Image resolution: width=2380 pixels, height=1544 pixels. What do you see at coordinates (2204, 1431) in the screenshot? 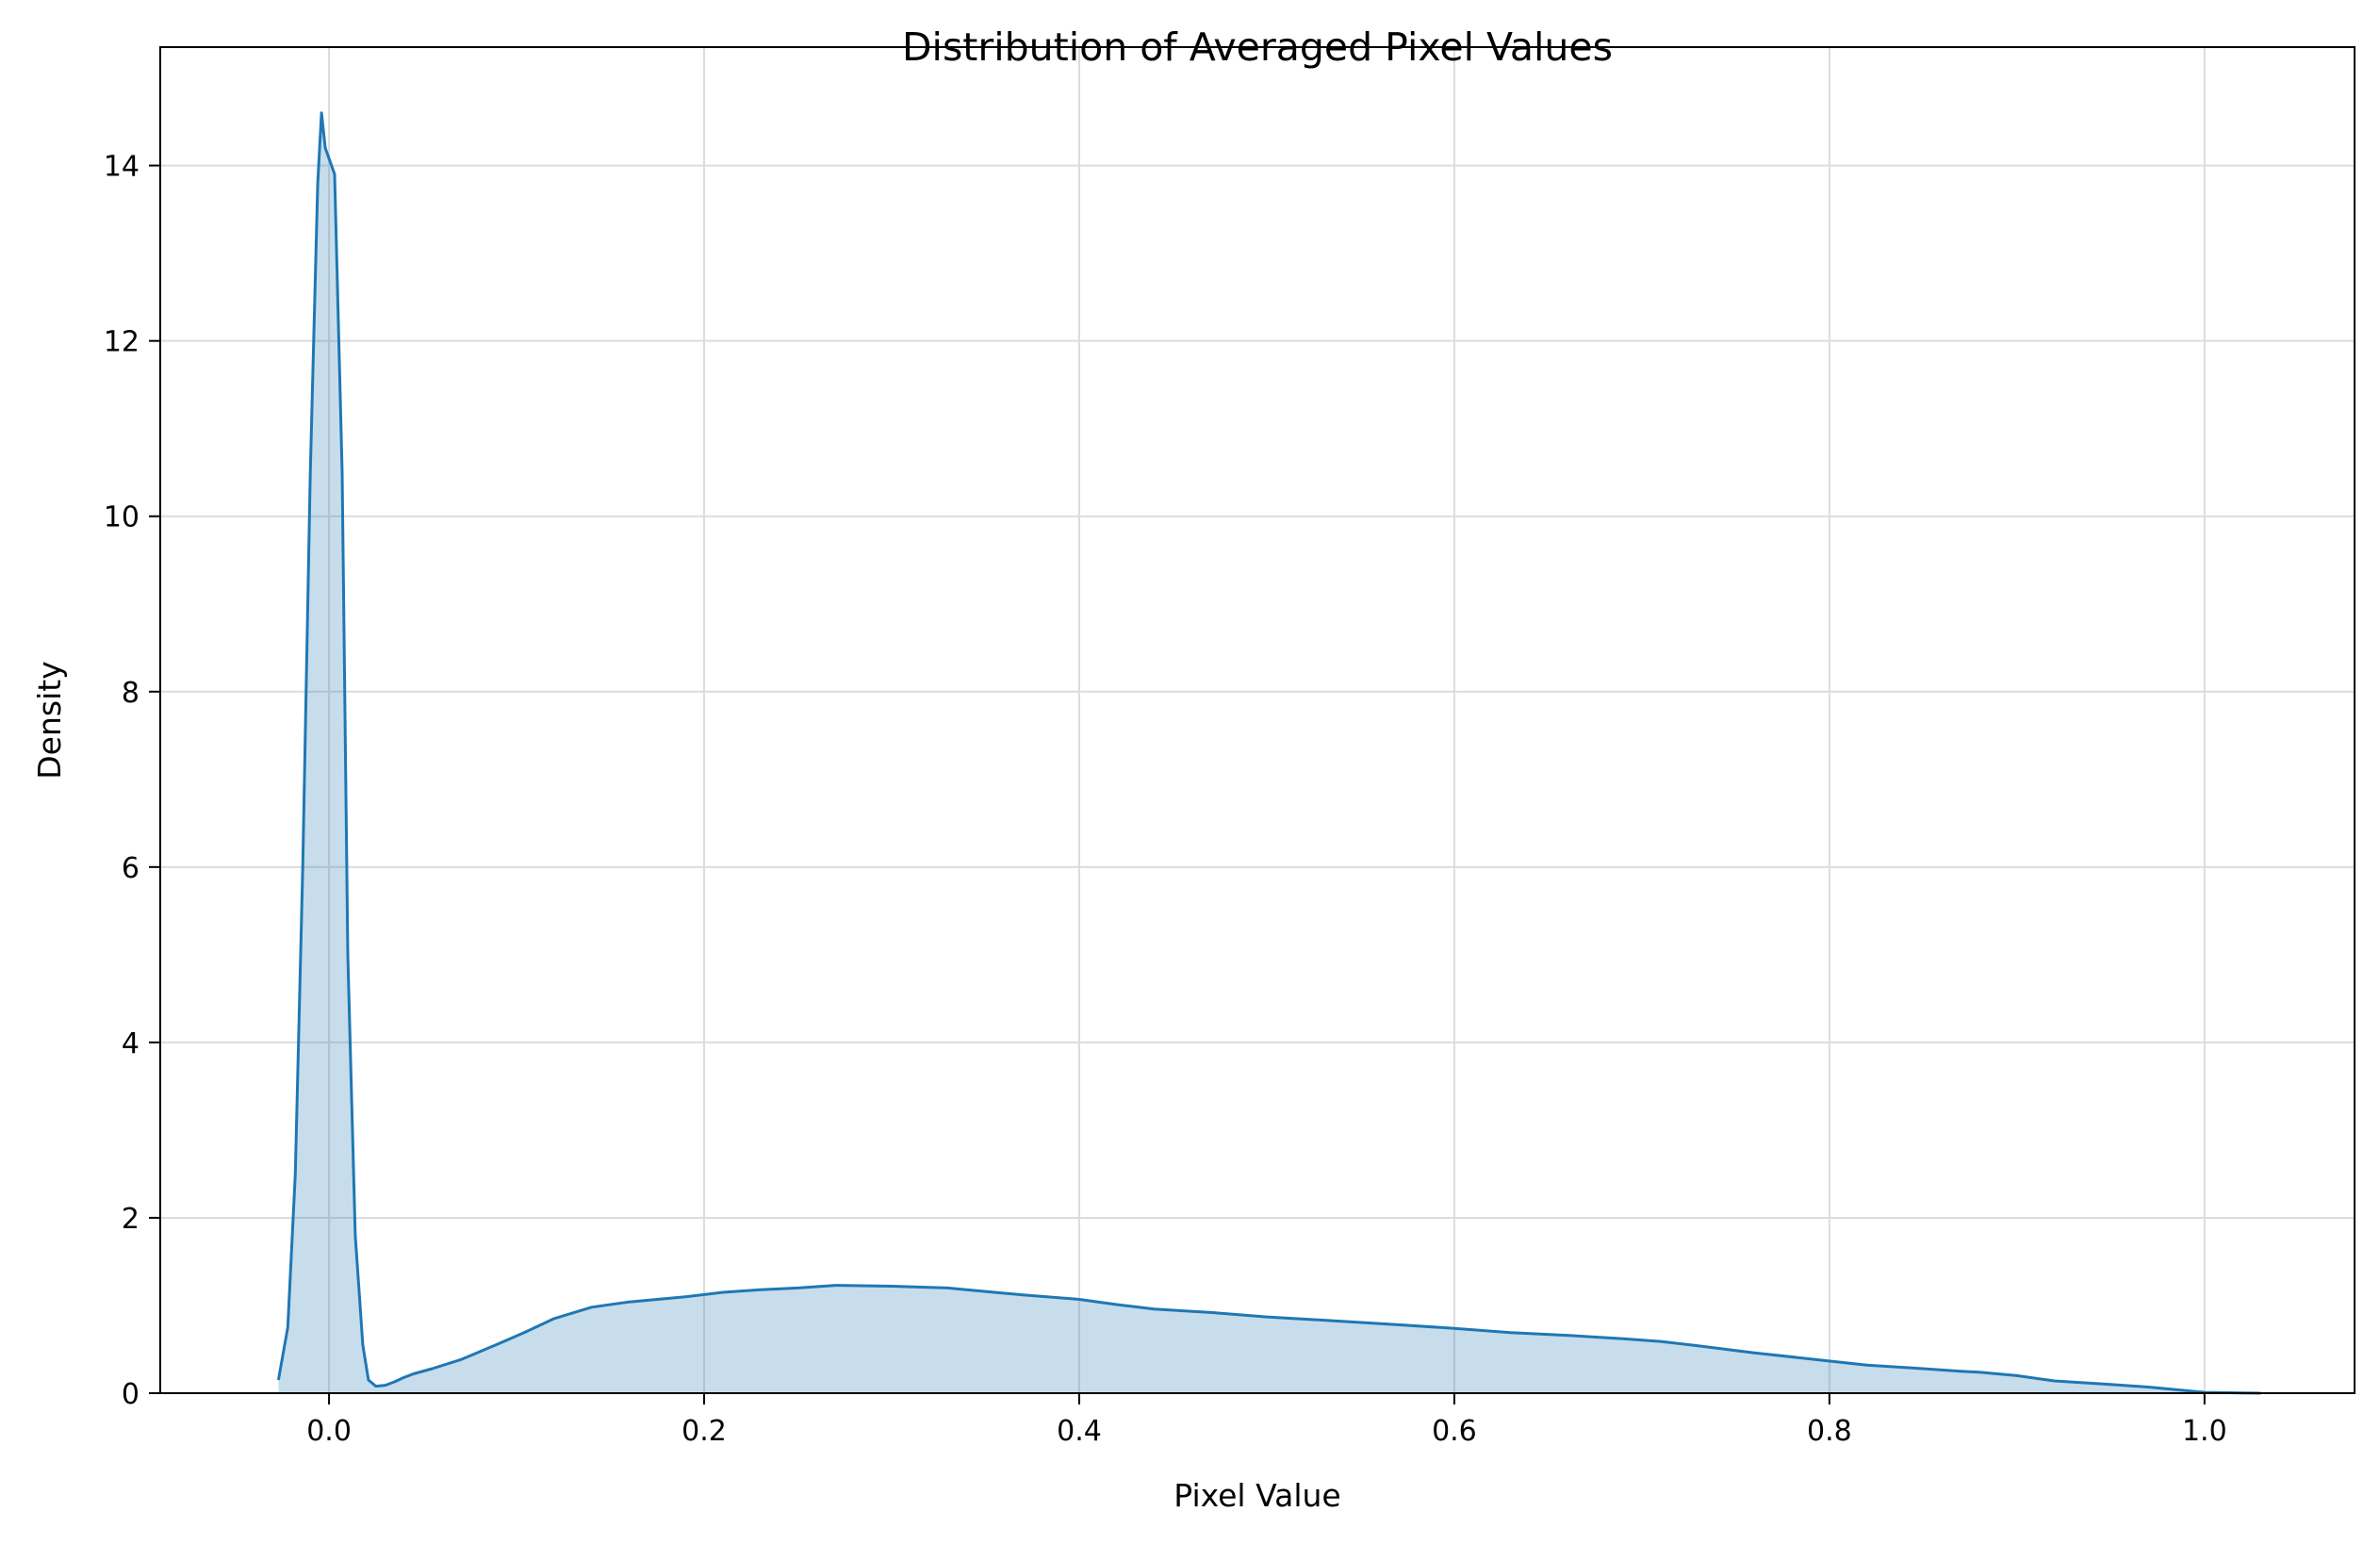
I see `x-tick-label: 1.0` at bounding box center [2204, 1431].